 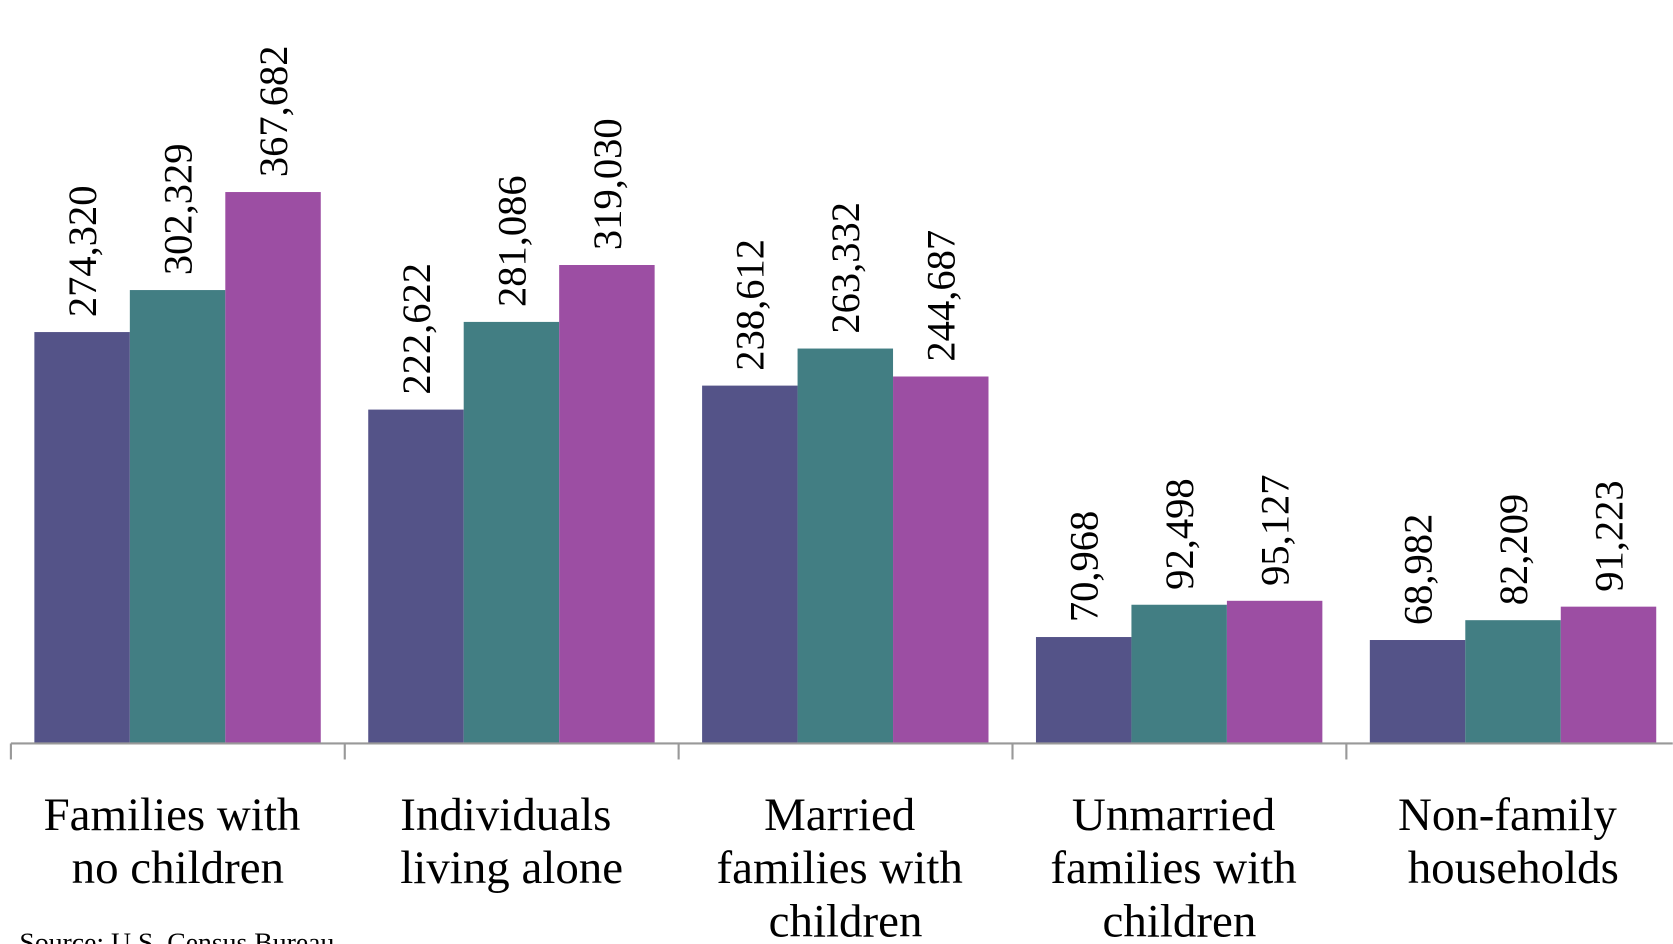 I want to click on data-label: 82,209, so click(x=1513, y=549).